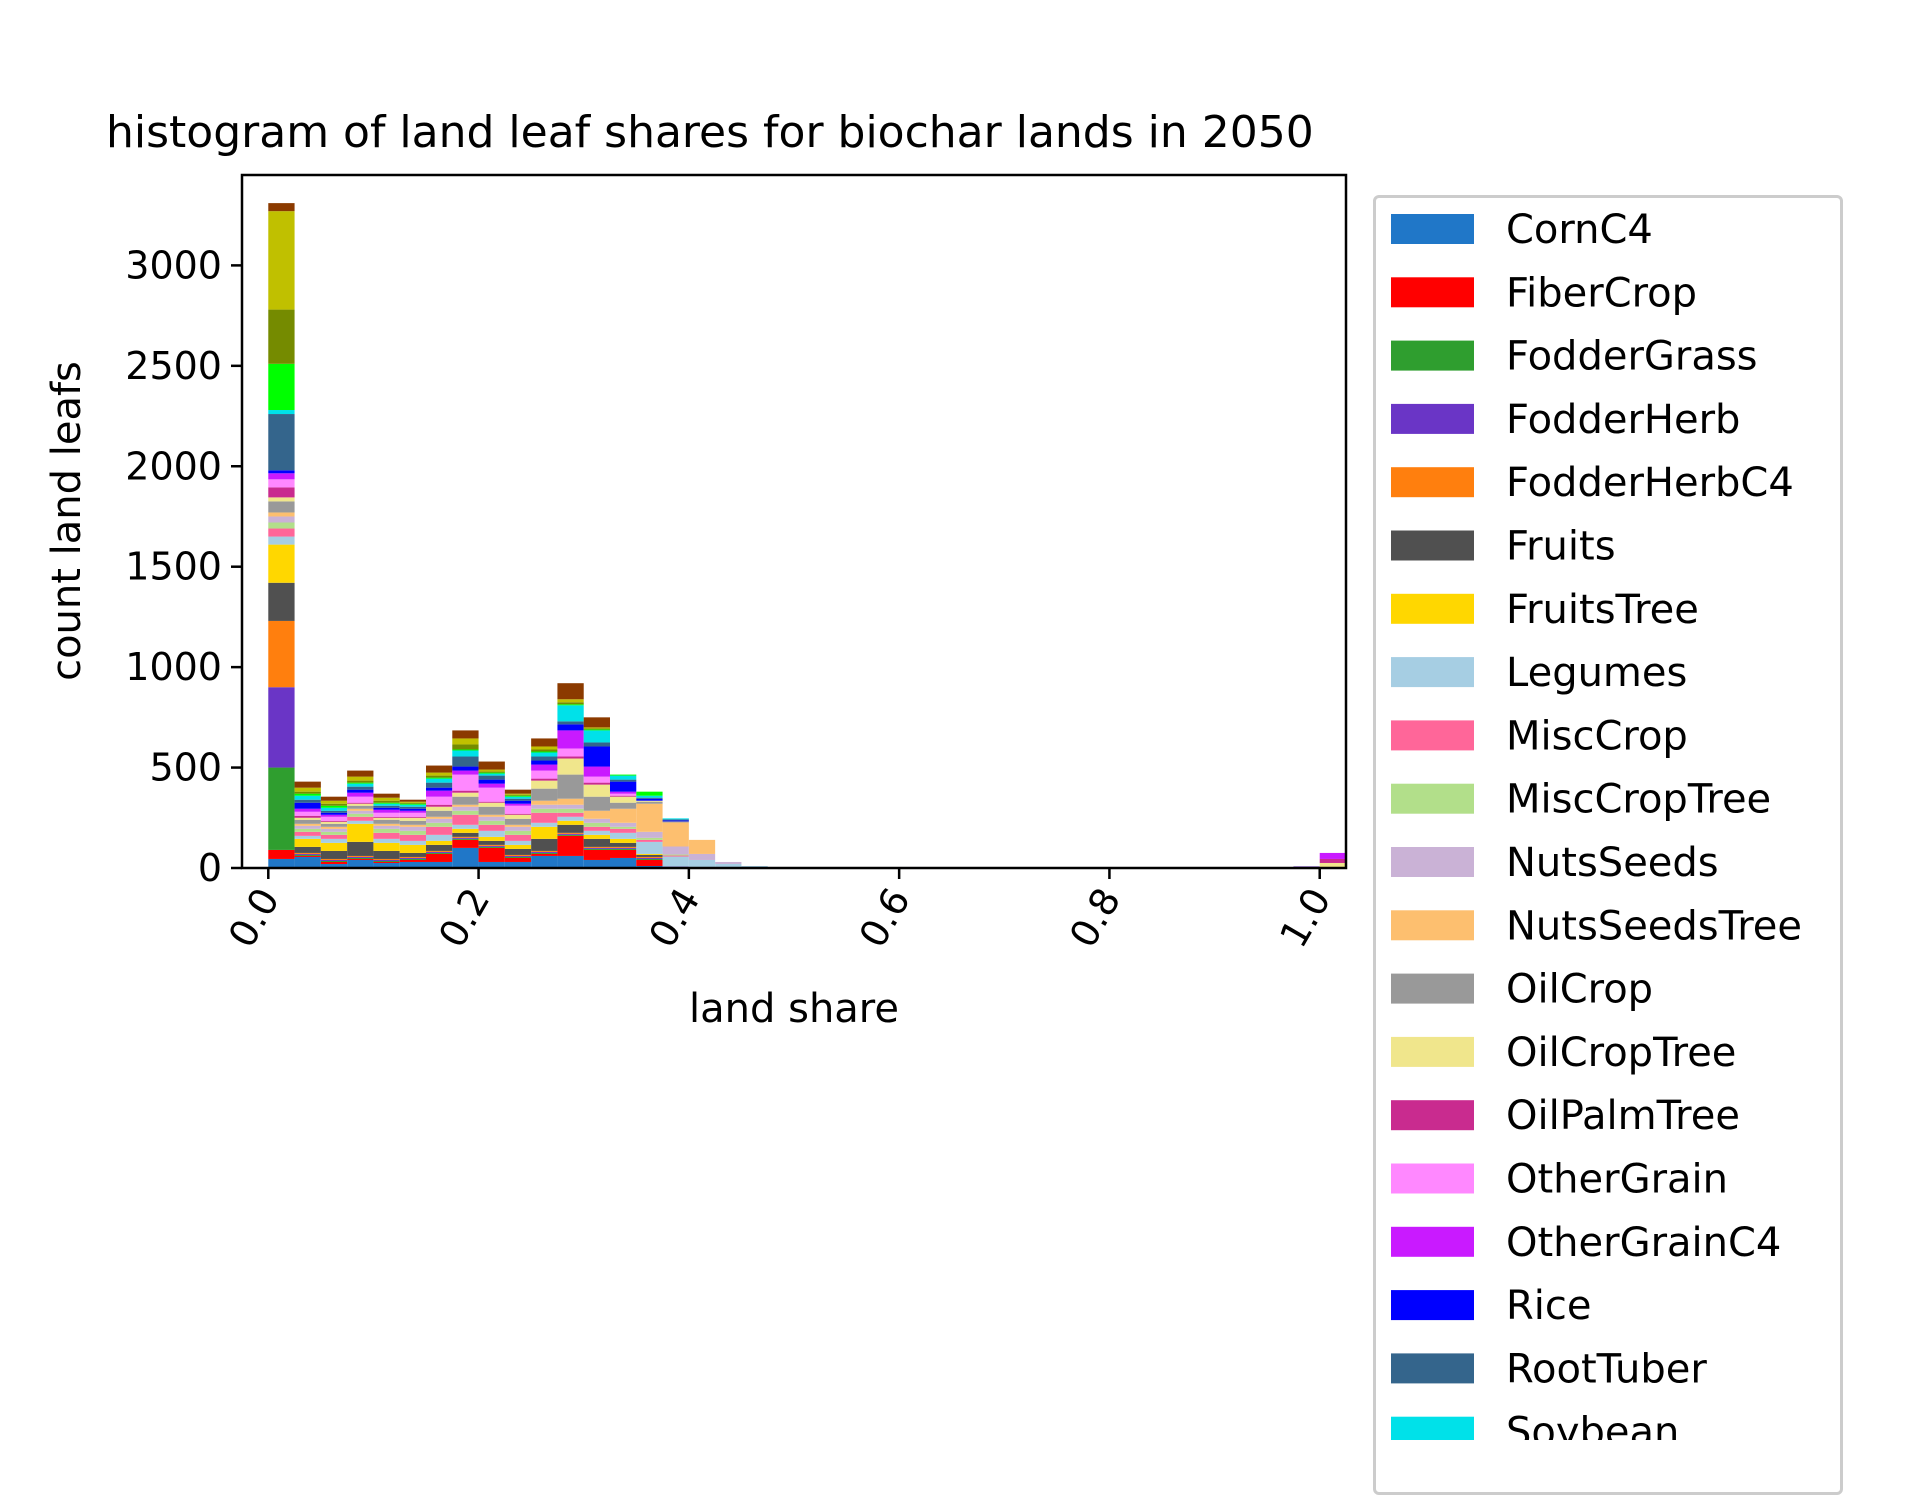  Describe the element at coordinates (173, 667) in the screenshot. I see `y-tick-label: 1000` at that location.